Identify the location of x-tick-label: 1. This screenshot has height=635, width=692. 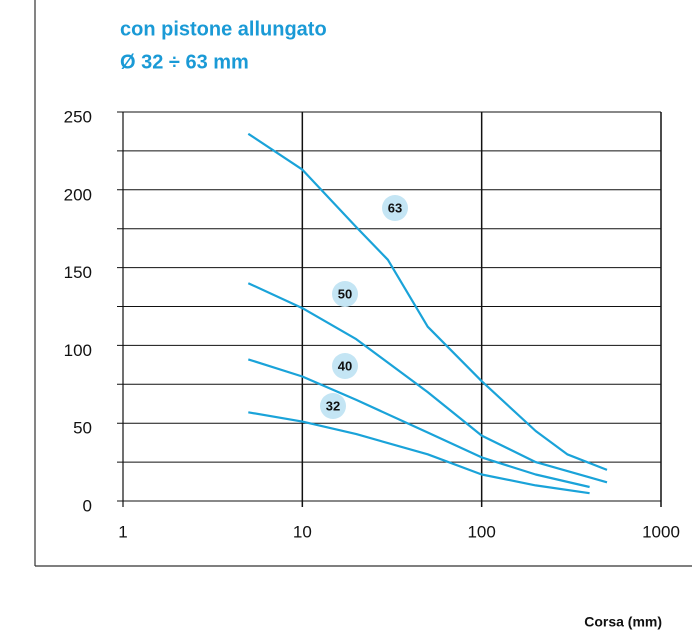
(122, 531).